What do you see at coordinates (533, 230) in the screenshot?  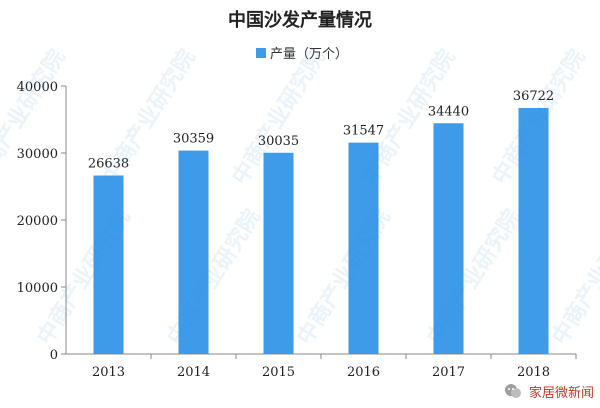 I see `bar-2018` at bounding box center [533, 230].